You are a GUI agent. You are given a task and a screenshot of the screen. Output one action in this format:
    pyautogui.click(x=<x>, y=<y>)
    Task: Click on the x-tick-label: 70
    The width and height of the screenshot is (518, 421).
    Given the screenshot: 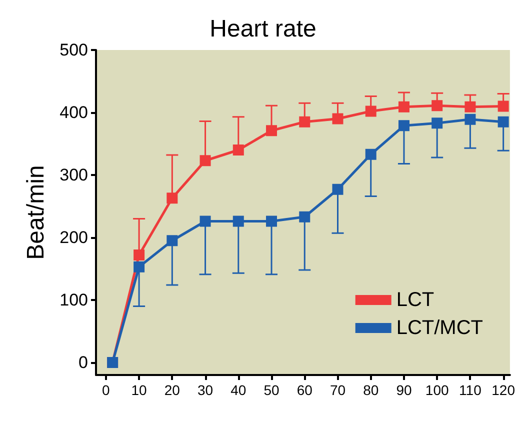 What is the action you would take?
    pyautogui.click(x=338, y=390)
    